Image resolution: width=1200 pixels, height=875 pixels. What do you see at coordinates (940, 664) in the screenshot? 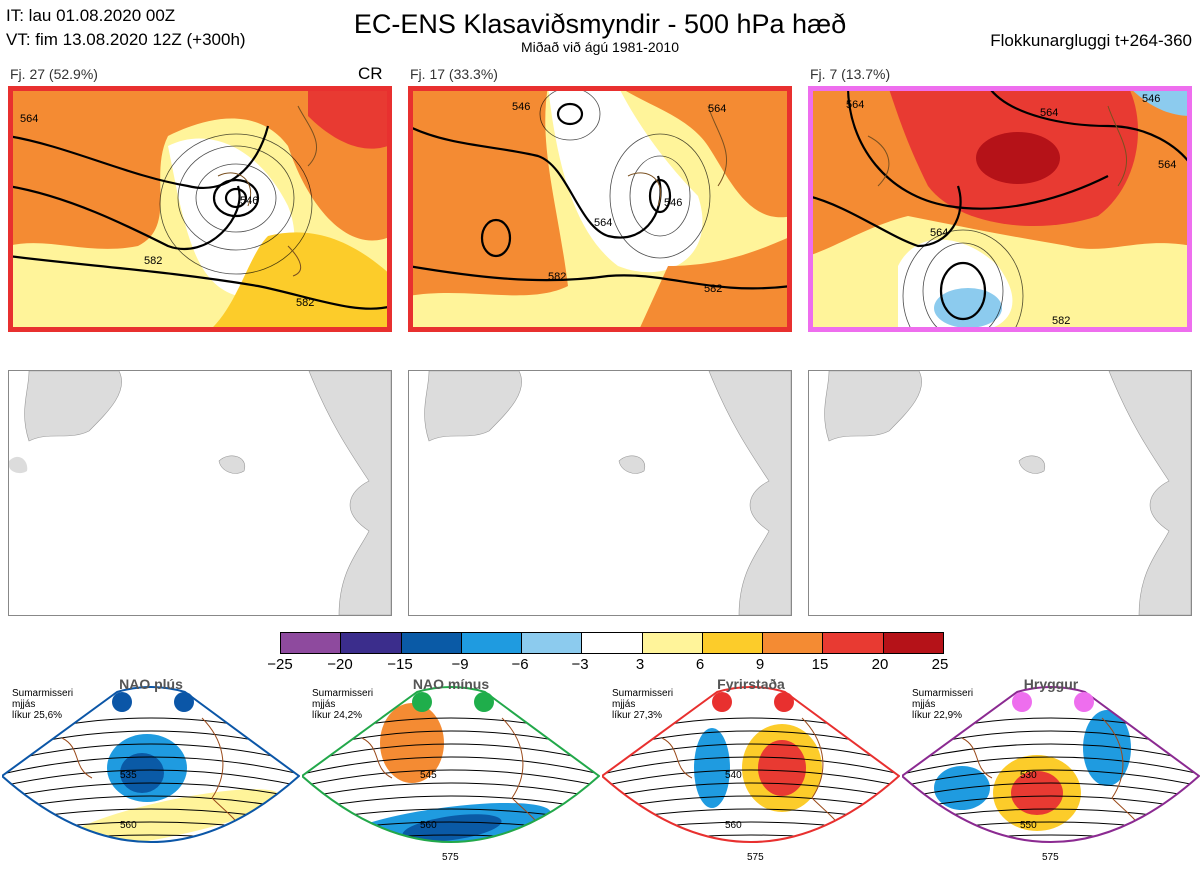
I see `colorbar-tick-label: 25` at bounding box center [940, 664].